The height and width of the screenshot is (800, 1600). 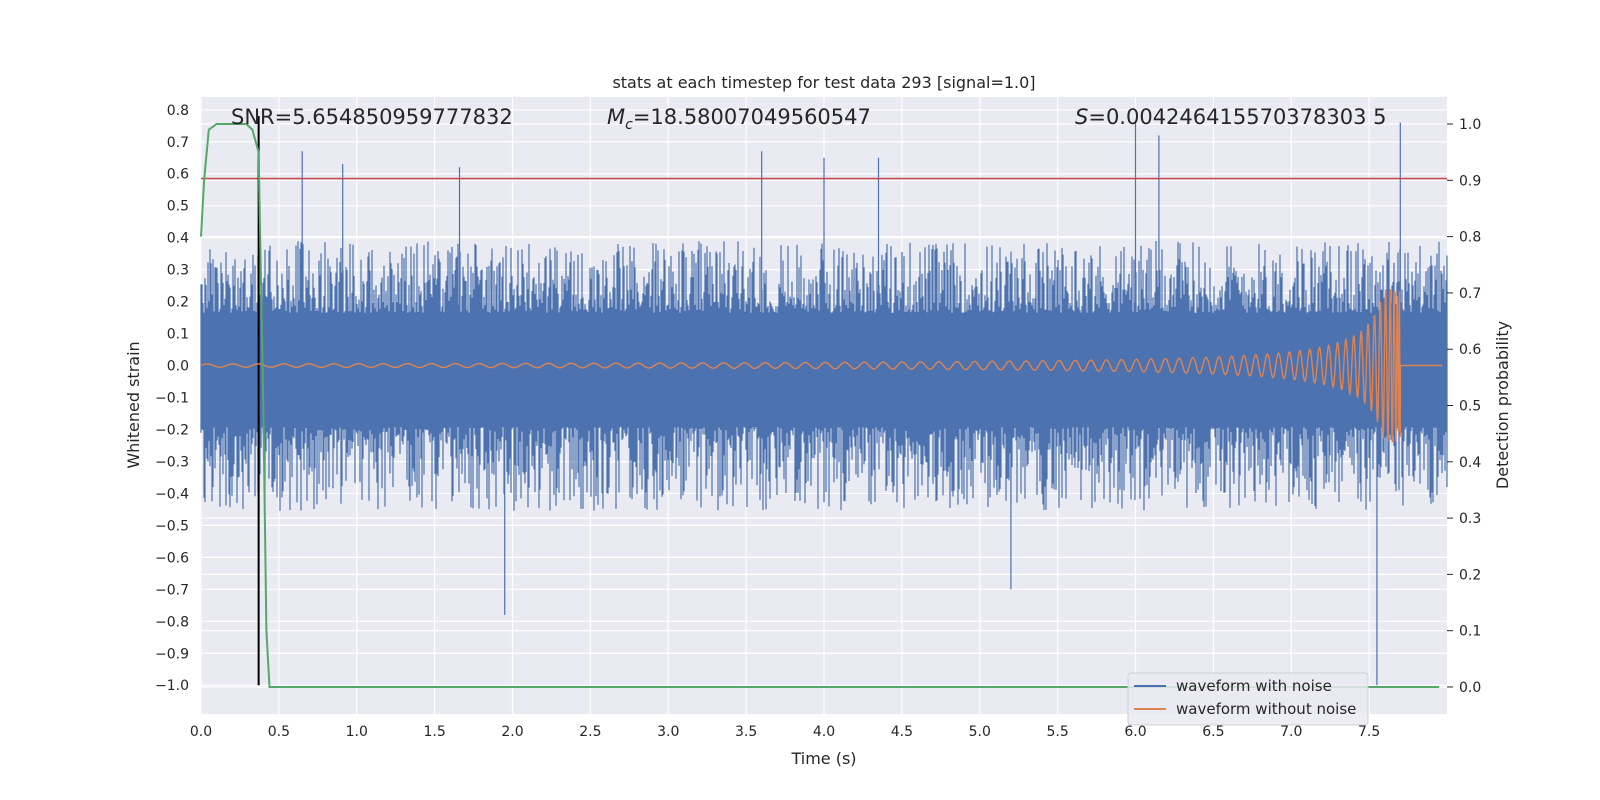 I want to click on legend-box, so click(x=1248, y=699).